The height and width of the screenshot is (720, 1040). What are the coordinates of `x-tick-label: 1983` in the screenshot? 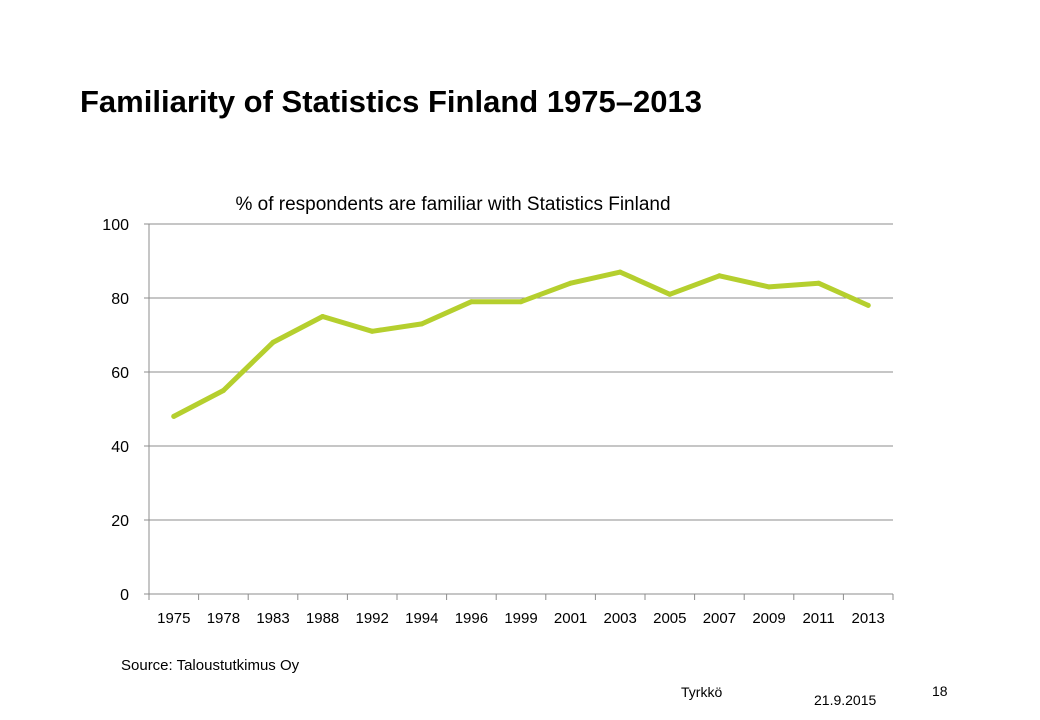 It's located at (272, 618).